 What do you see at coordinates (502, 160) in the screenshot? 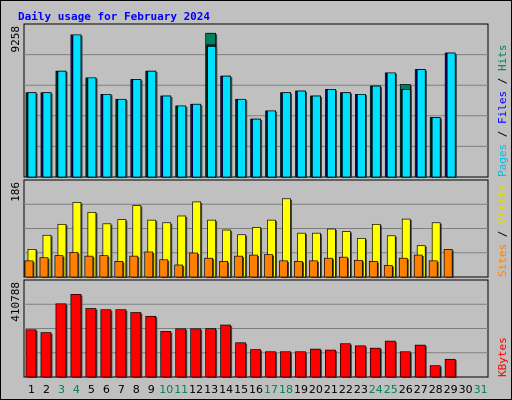
I see `legend-pages: Pages` at bounding box center [502, 160].